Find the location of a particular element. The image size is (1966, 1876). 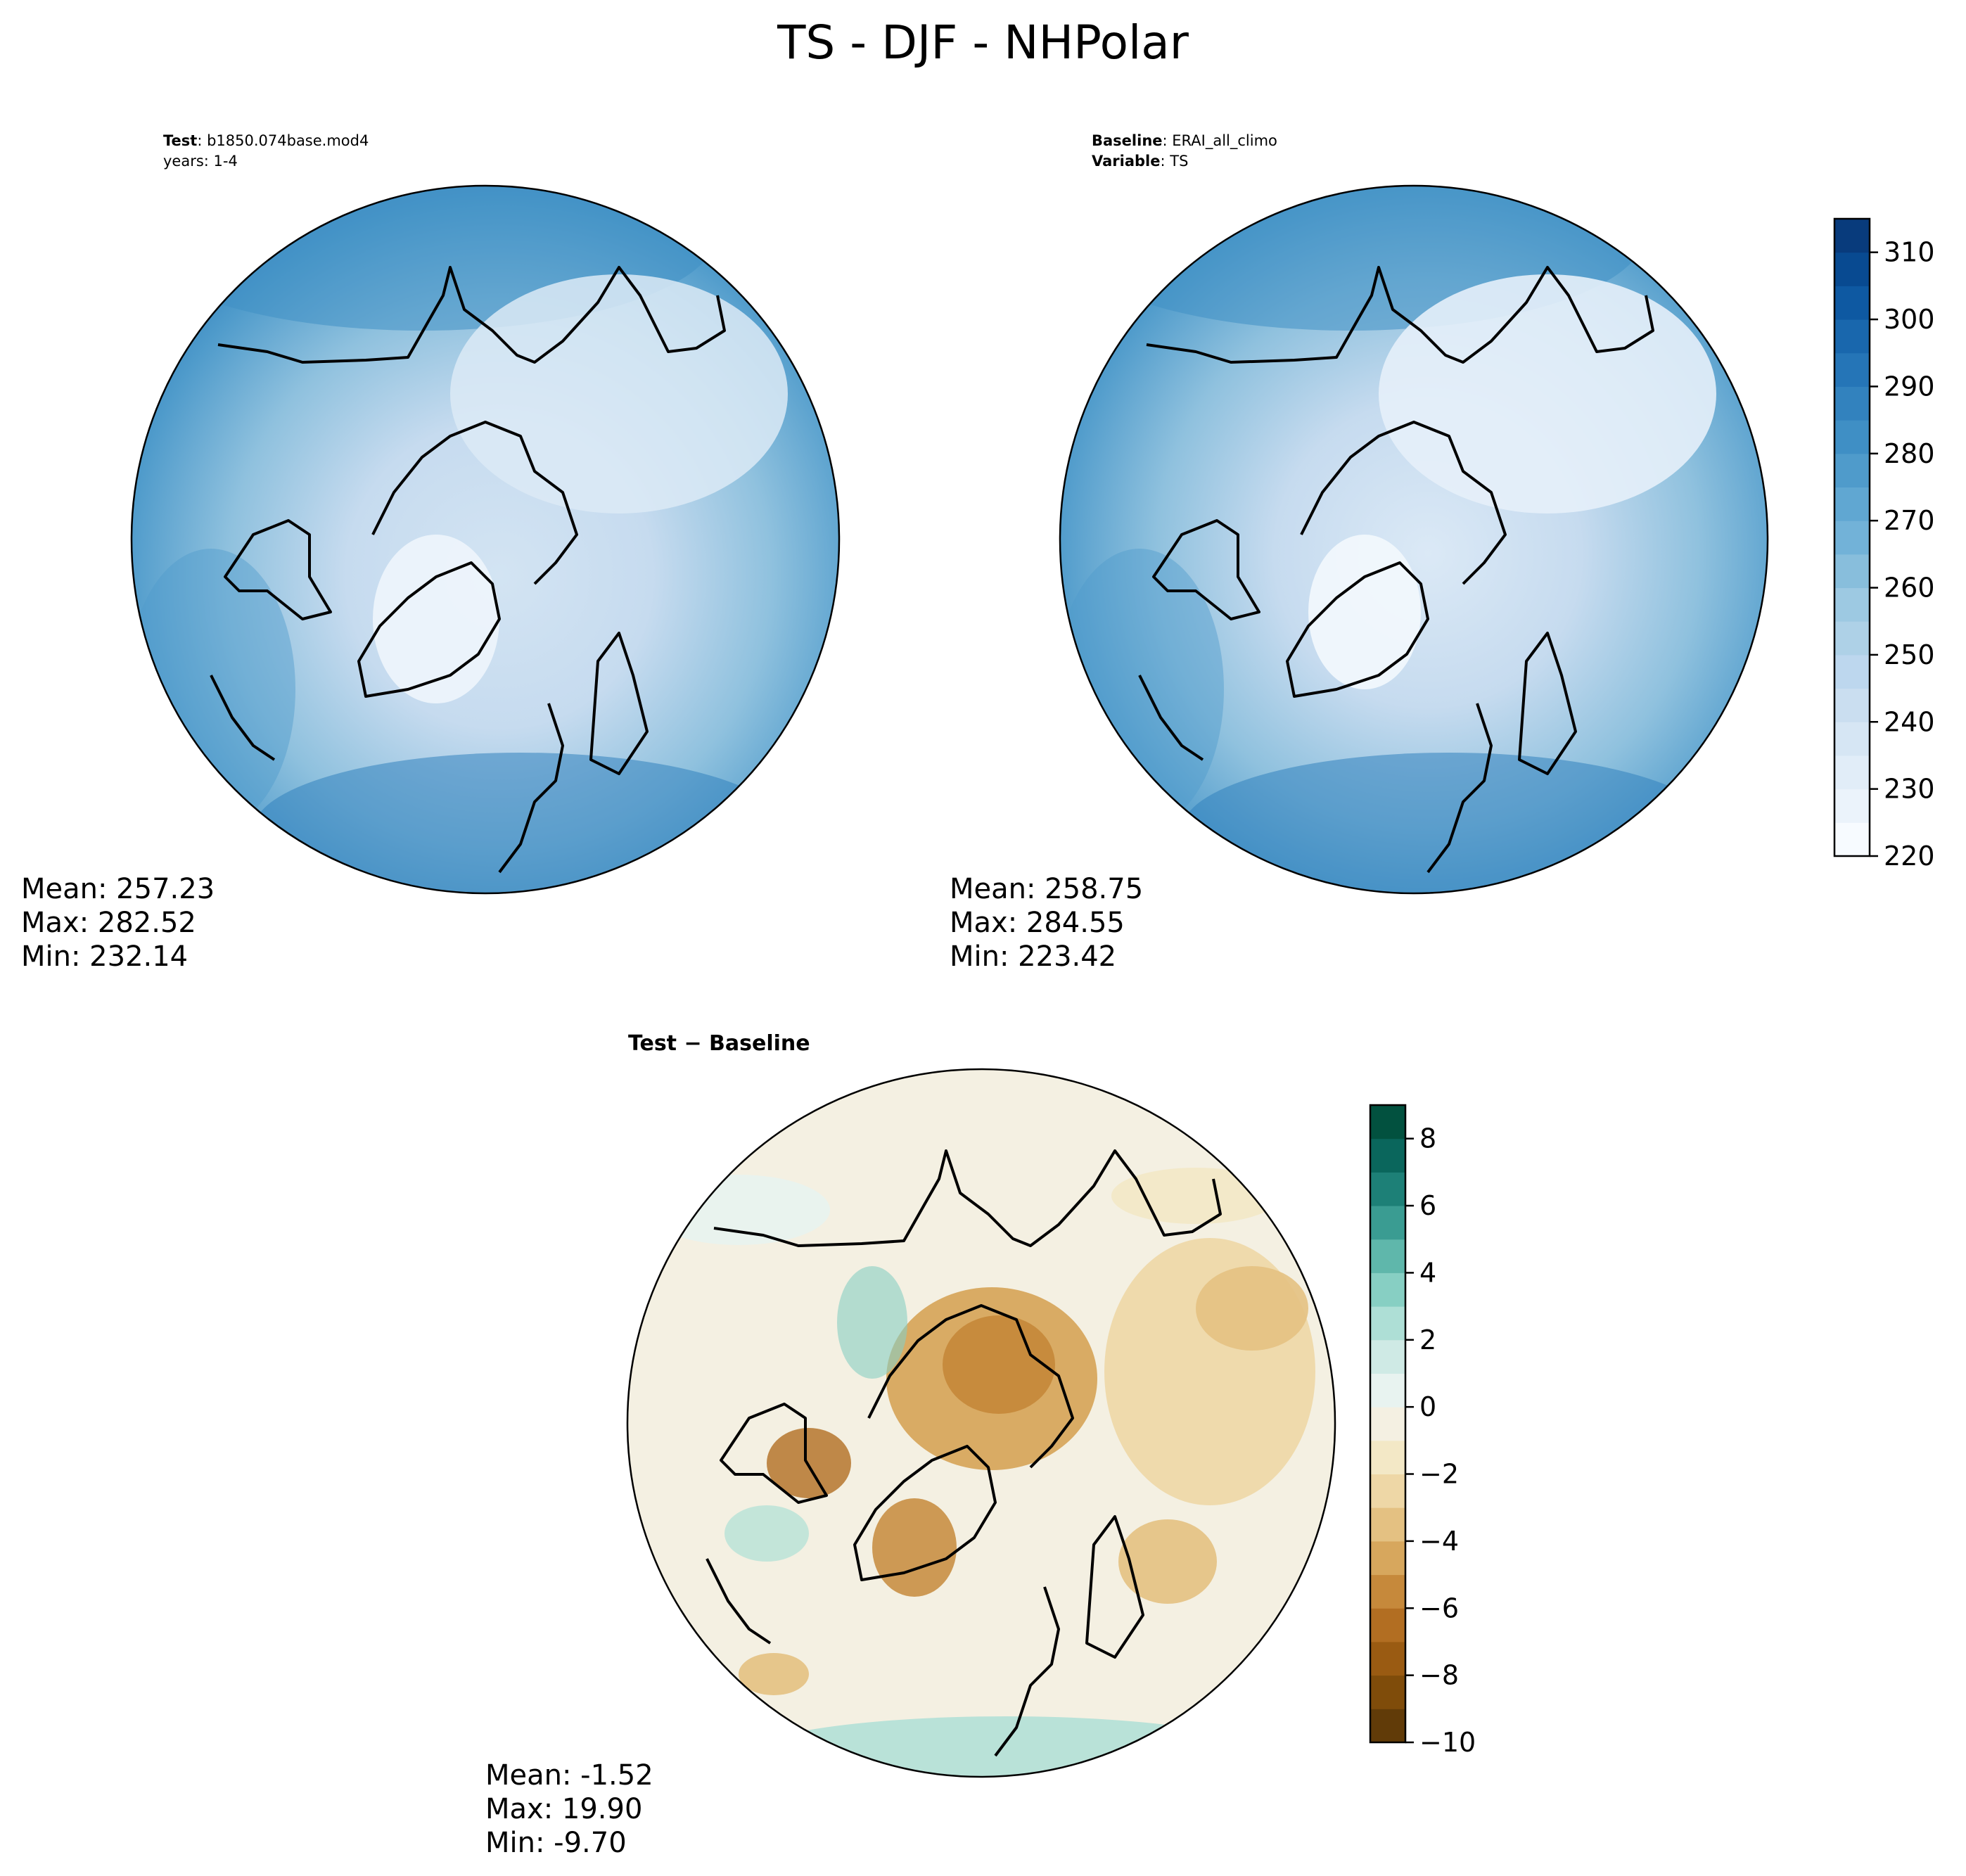

colorbar-difference-tick-label: 0 is located at coordinates (1427, 1406).